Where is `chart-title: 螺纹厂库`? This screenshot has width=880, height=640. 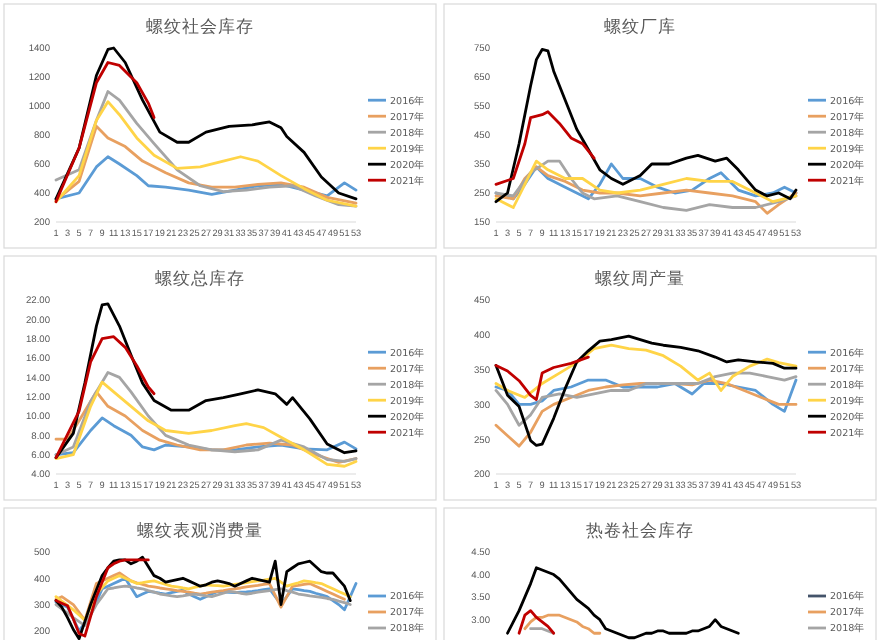 chart-title: 螺纹厂库 is located at coordinates (640, 27).